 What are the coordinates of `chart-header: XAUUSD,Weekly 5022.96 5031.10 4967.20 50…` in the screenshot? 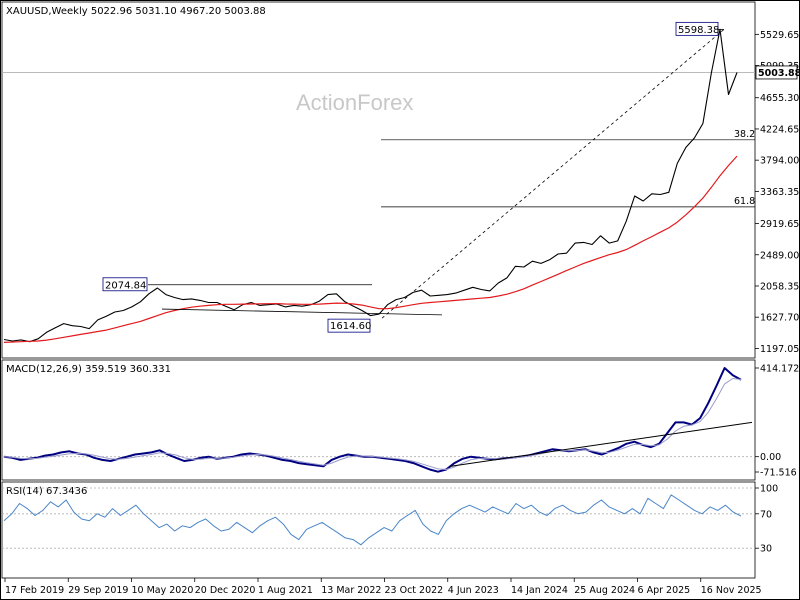 It's located at (136, 11).